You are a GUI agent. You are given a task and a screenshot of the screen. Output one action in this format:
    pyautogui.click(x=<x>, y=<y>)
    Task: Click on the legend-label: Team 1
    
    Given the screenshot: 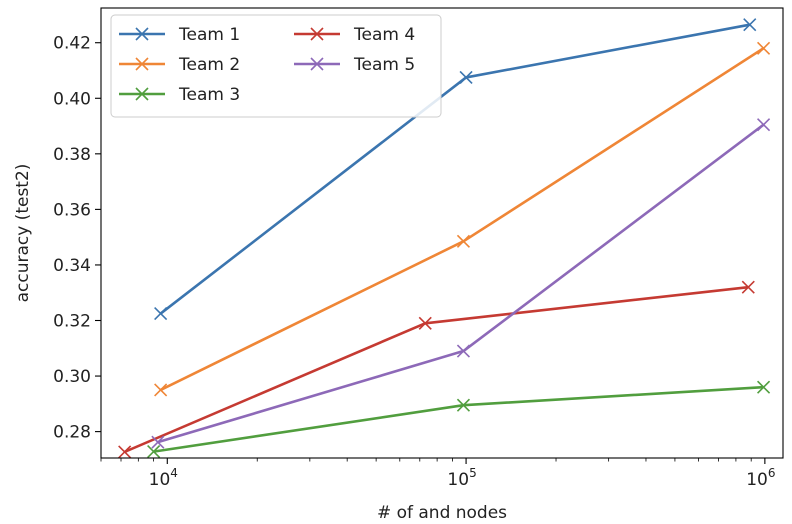 What is the action you would take?
    pyautogui.click(x=209, y=35)
    